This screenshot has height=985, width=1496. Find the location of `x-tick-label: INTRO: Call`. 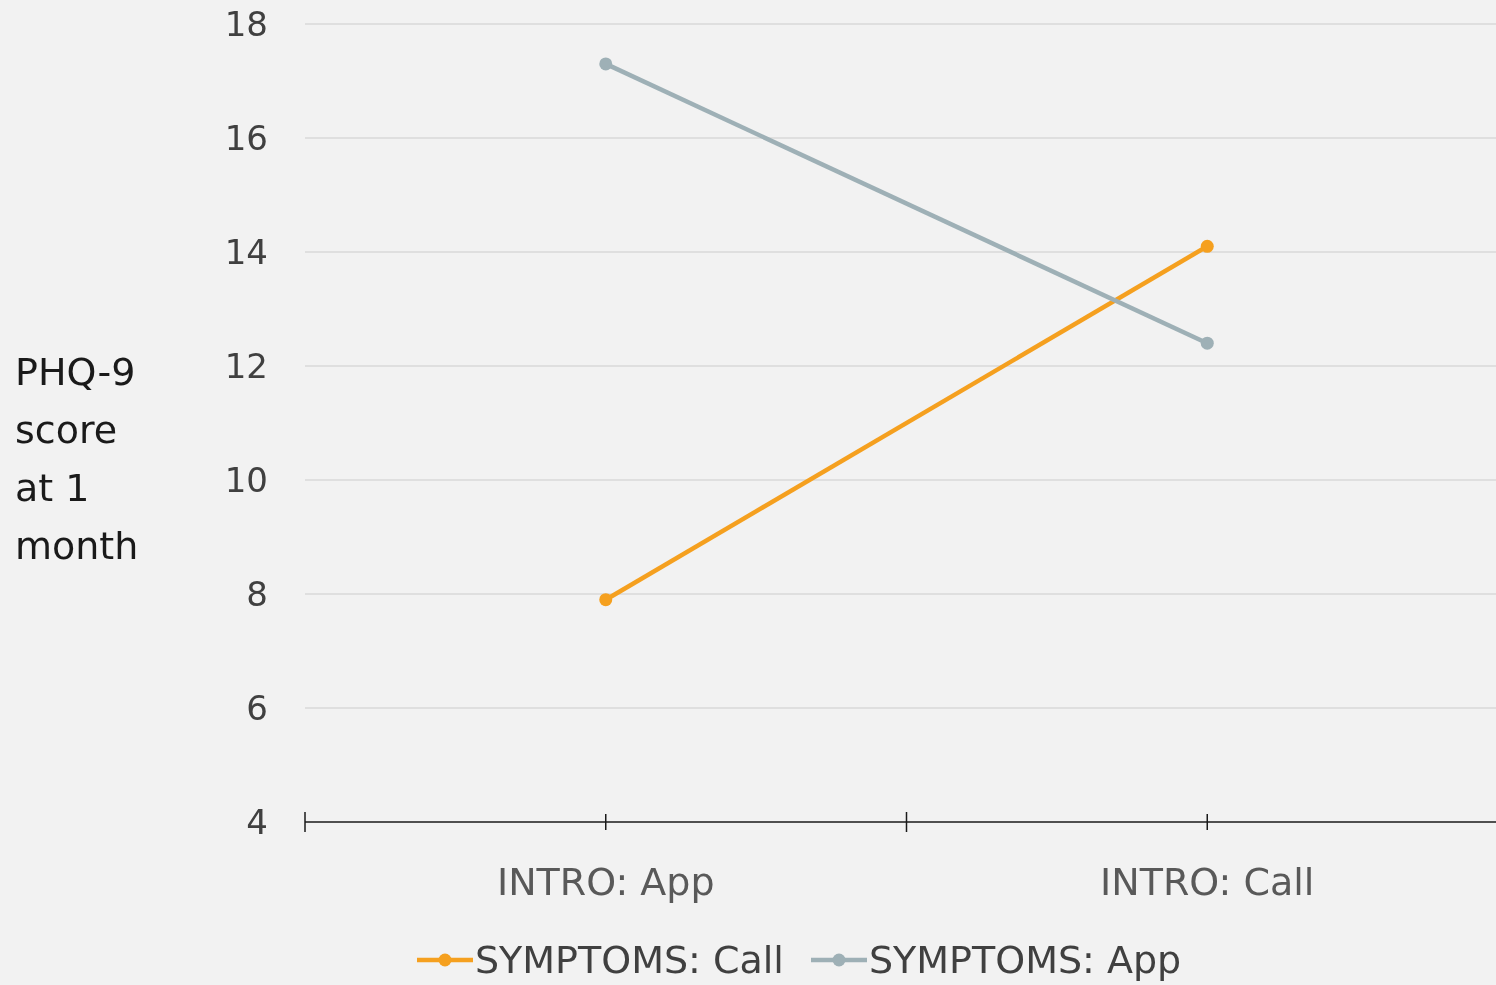

x-tick-label: INTRO: Call is located at coordinates (1207, 882).